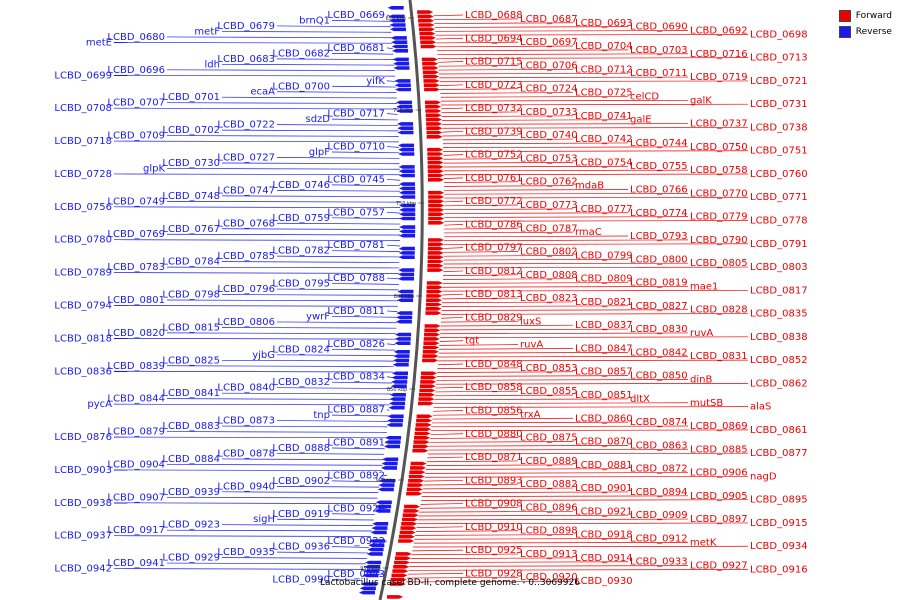 The image size is (900, 600). I want to click on reverse-gene-label: yjbG, so click(263, 355).